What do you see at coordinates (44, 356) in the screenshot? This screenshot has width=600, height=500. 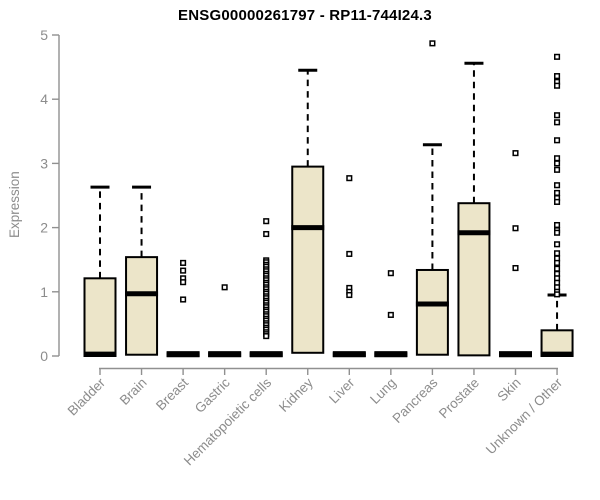 I see `y-tick-label: 0` at bounding box center [44, 356].